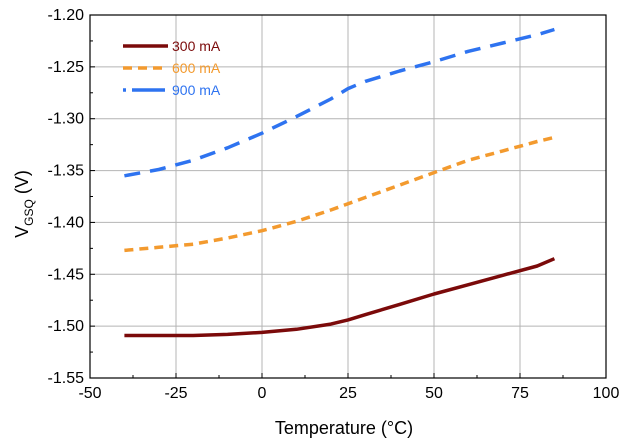 This screenshot has height=443, width=624. I want to click on x-tick-label: 50, so click(434, 393).